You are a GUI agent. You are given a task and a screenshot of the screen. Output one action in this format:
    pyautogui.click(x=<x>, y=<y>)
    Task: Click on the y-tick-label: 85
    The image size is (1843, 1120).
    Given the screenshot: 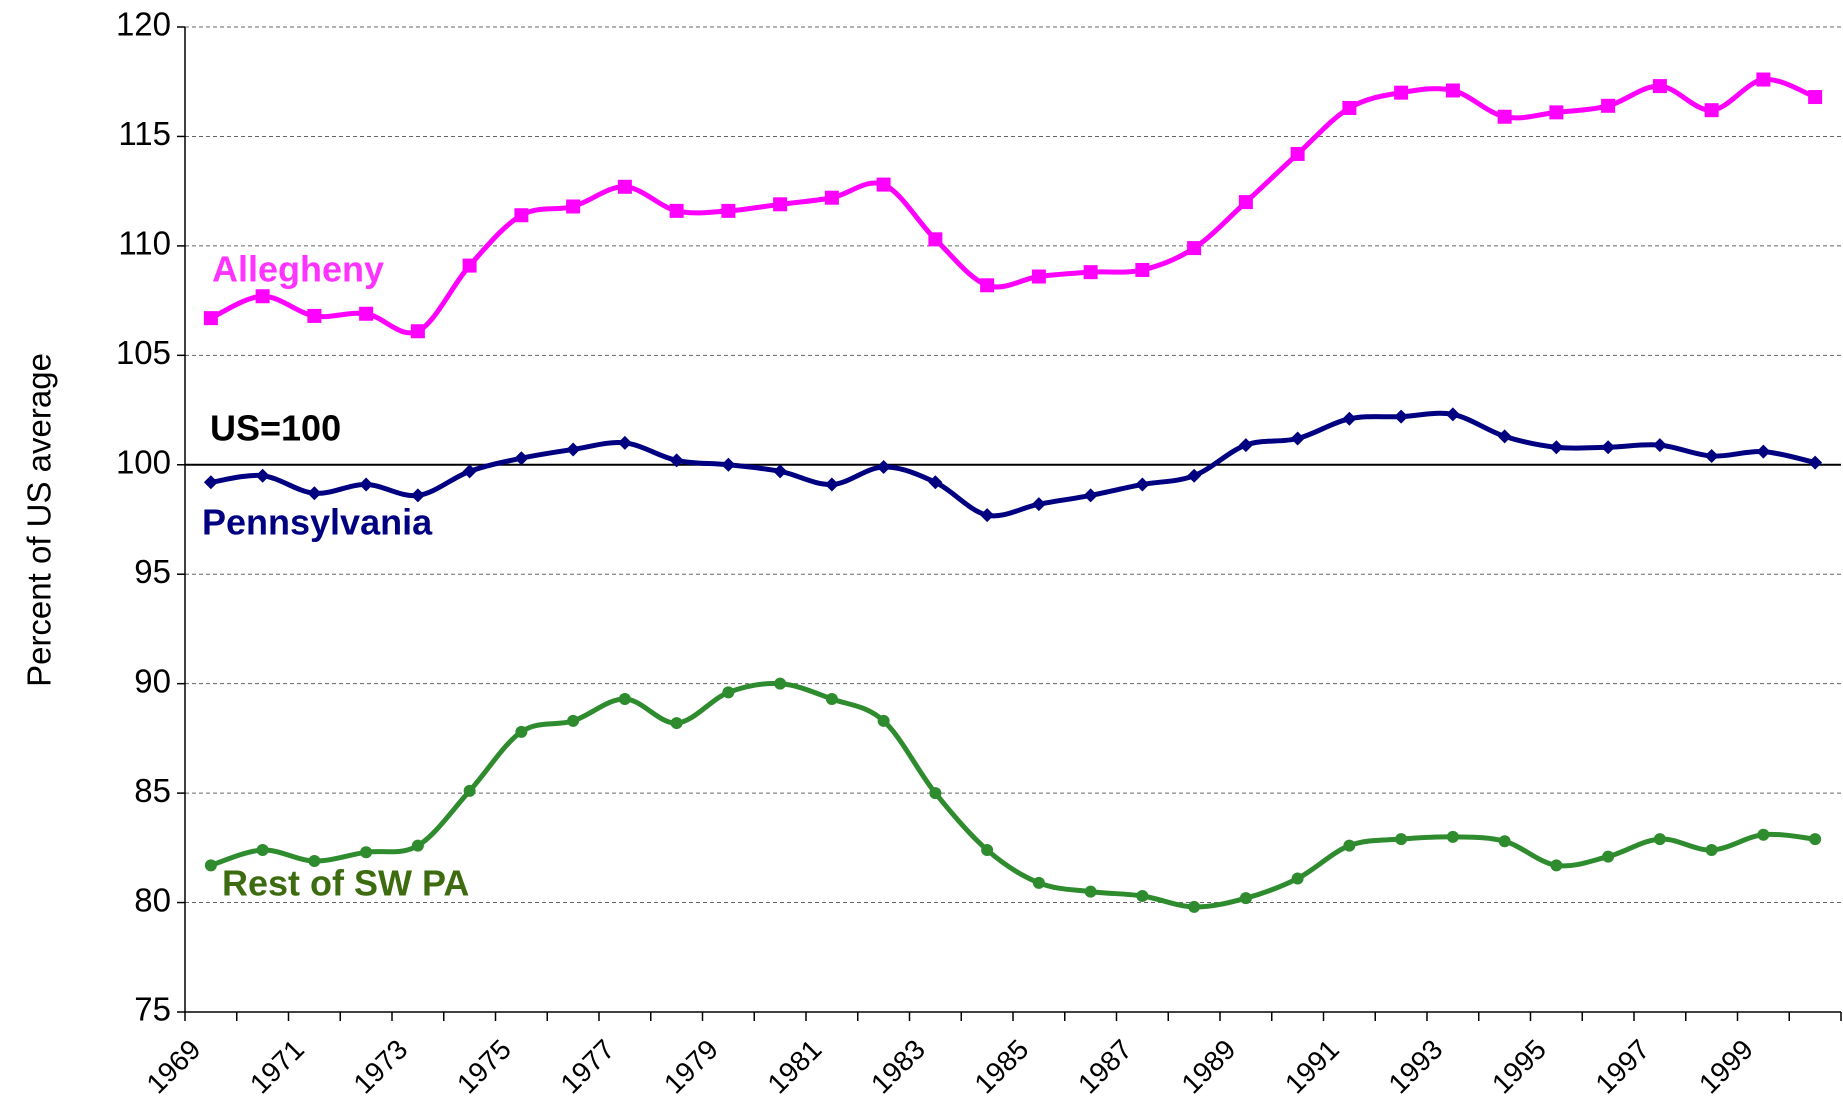 What is the action you would take?
    pyautogui.click(x=152, y=790)
    